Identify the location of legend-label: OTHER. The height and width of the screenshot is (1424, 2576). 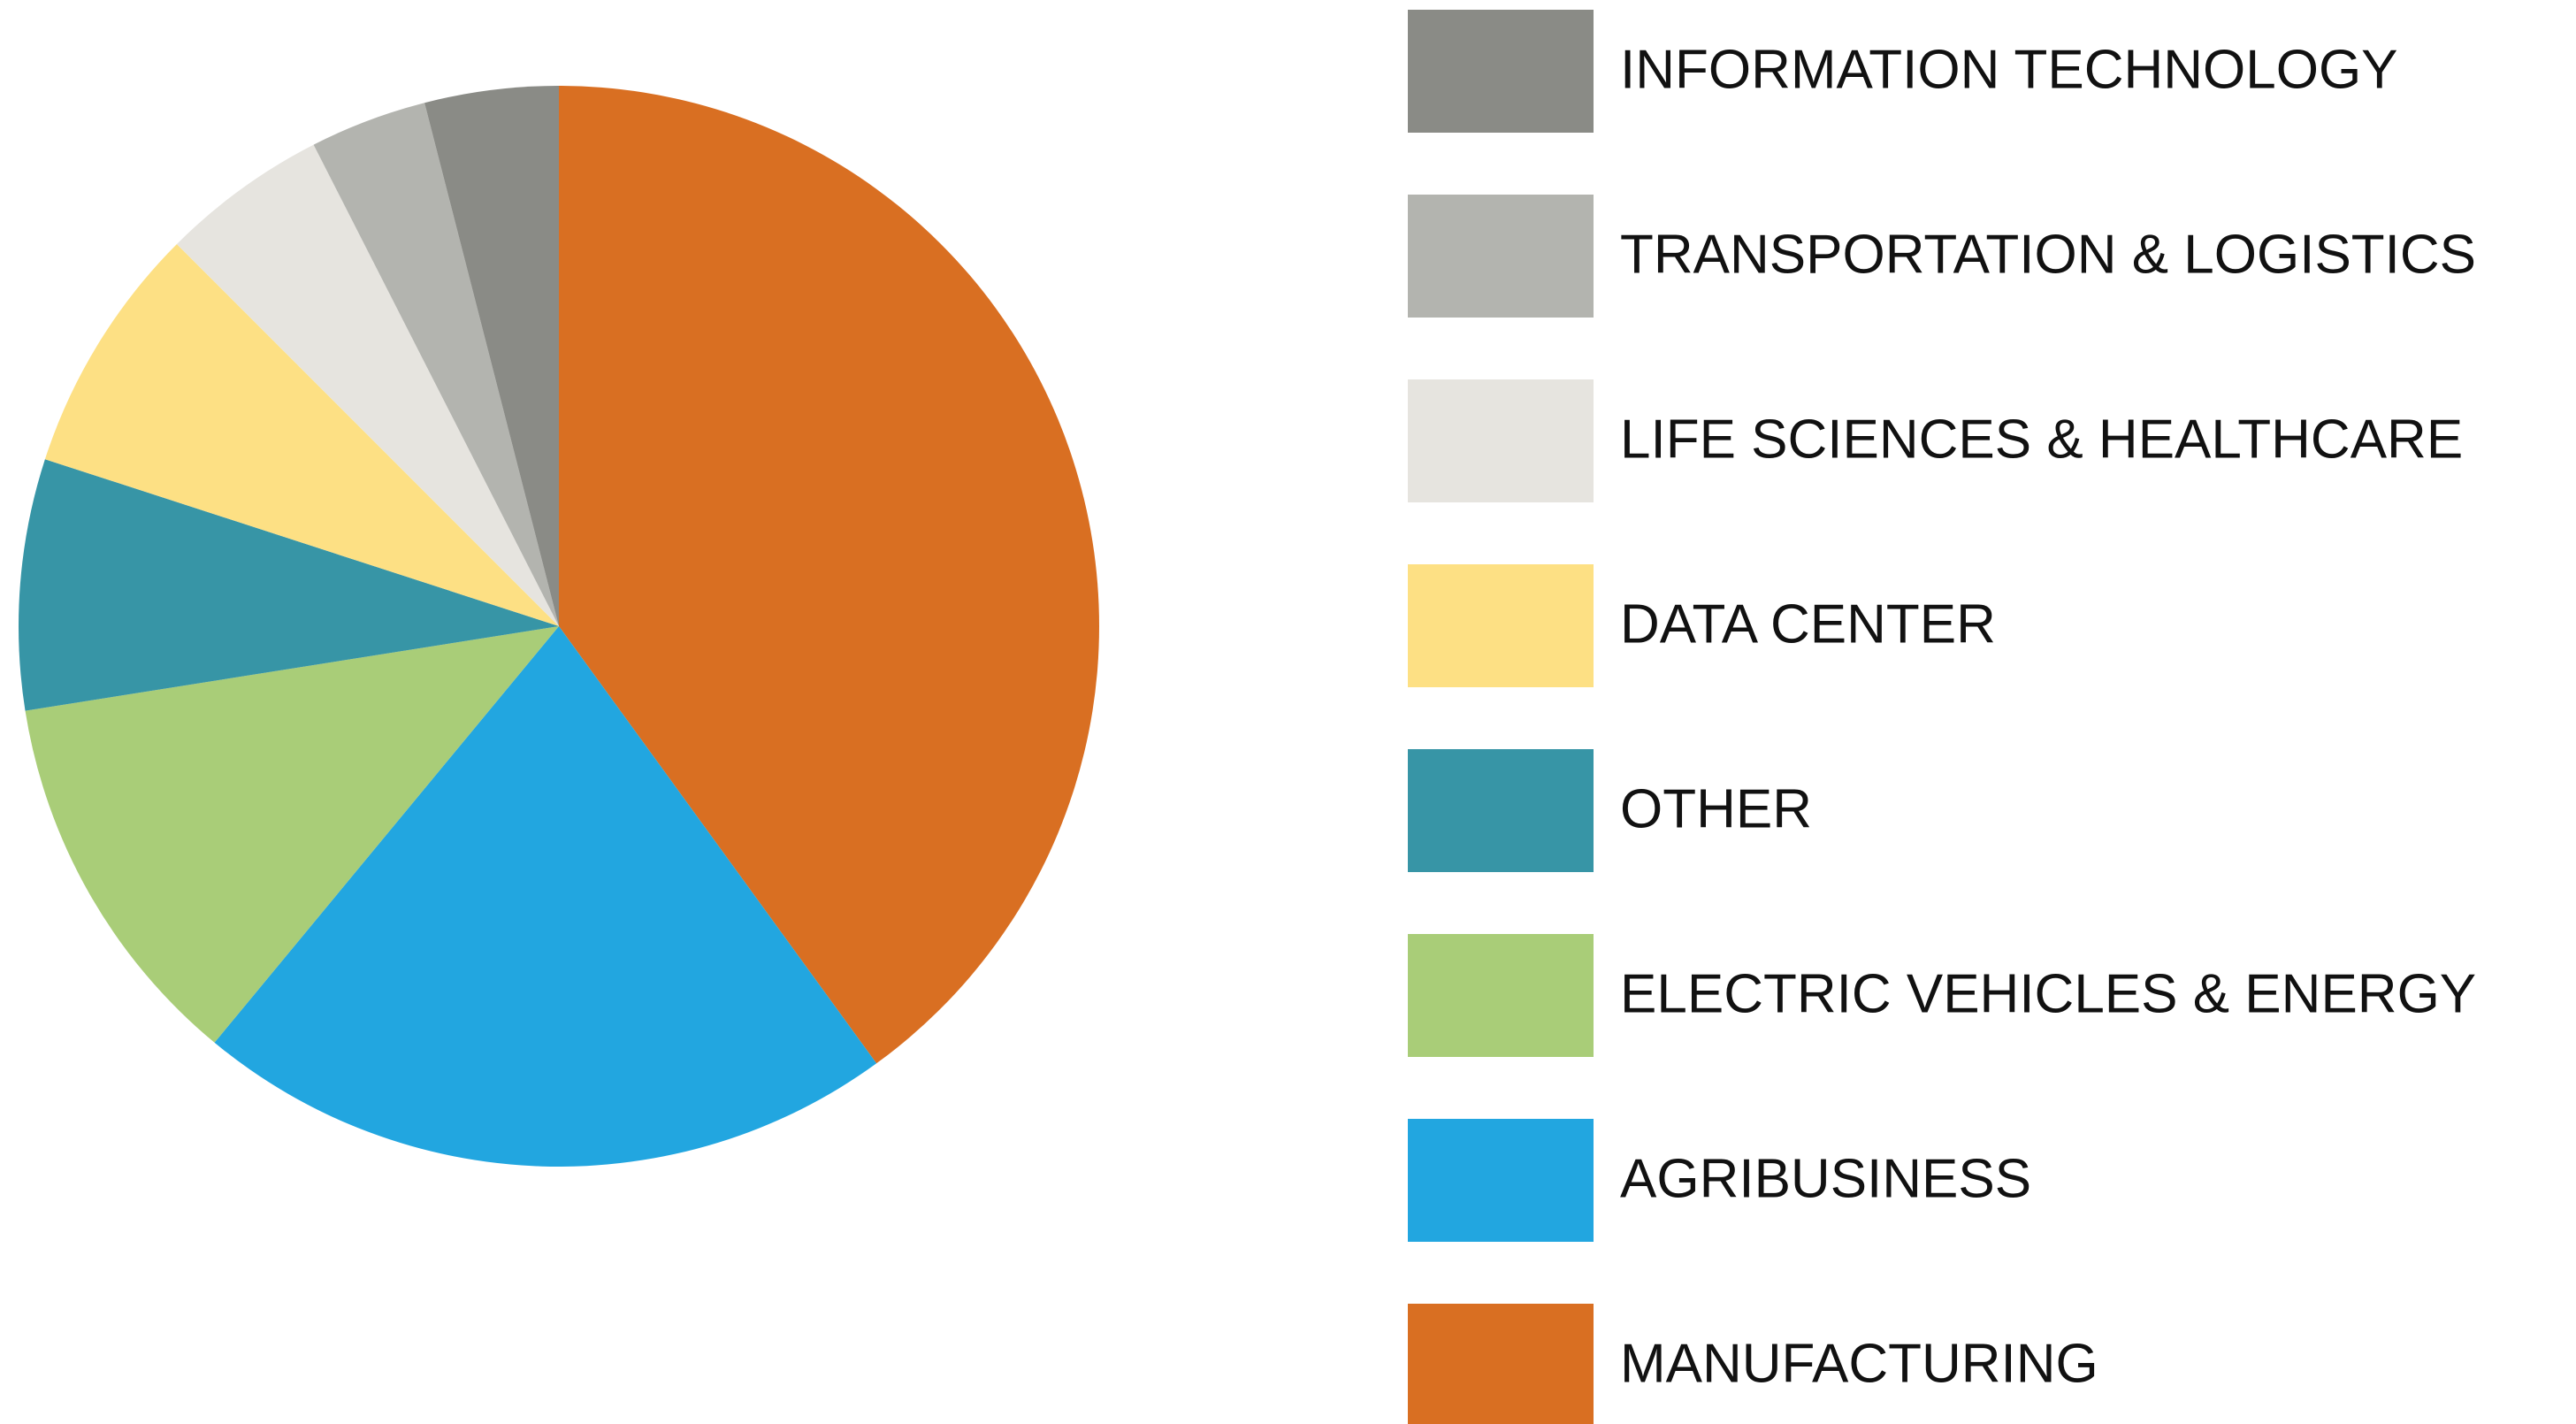
(1716, 808).